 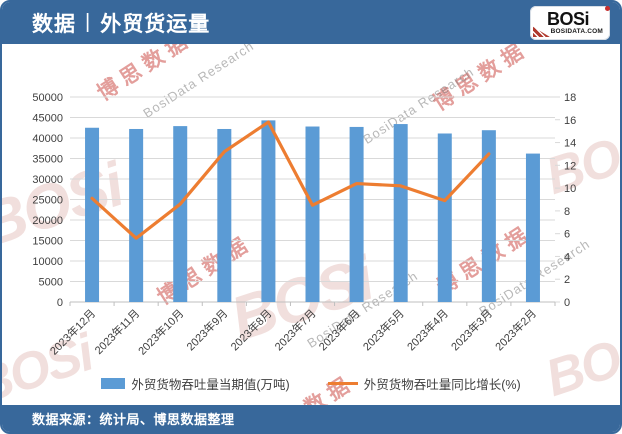 What do you see at coordinates (54, 24) in the screenshot?
I see `title-prefix: 数据` at bounding box center [54, 24].